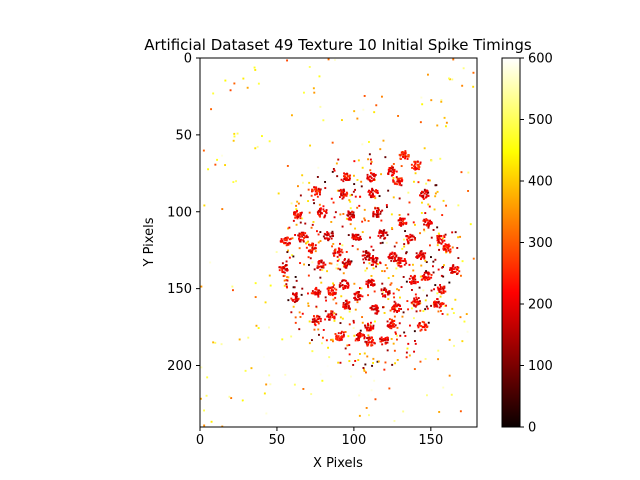 This screenshot has height=480, width=640. Describe the element at coordinates (277, 440) in the screenshot. I see `x-tick-label: 50` at that location.